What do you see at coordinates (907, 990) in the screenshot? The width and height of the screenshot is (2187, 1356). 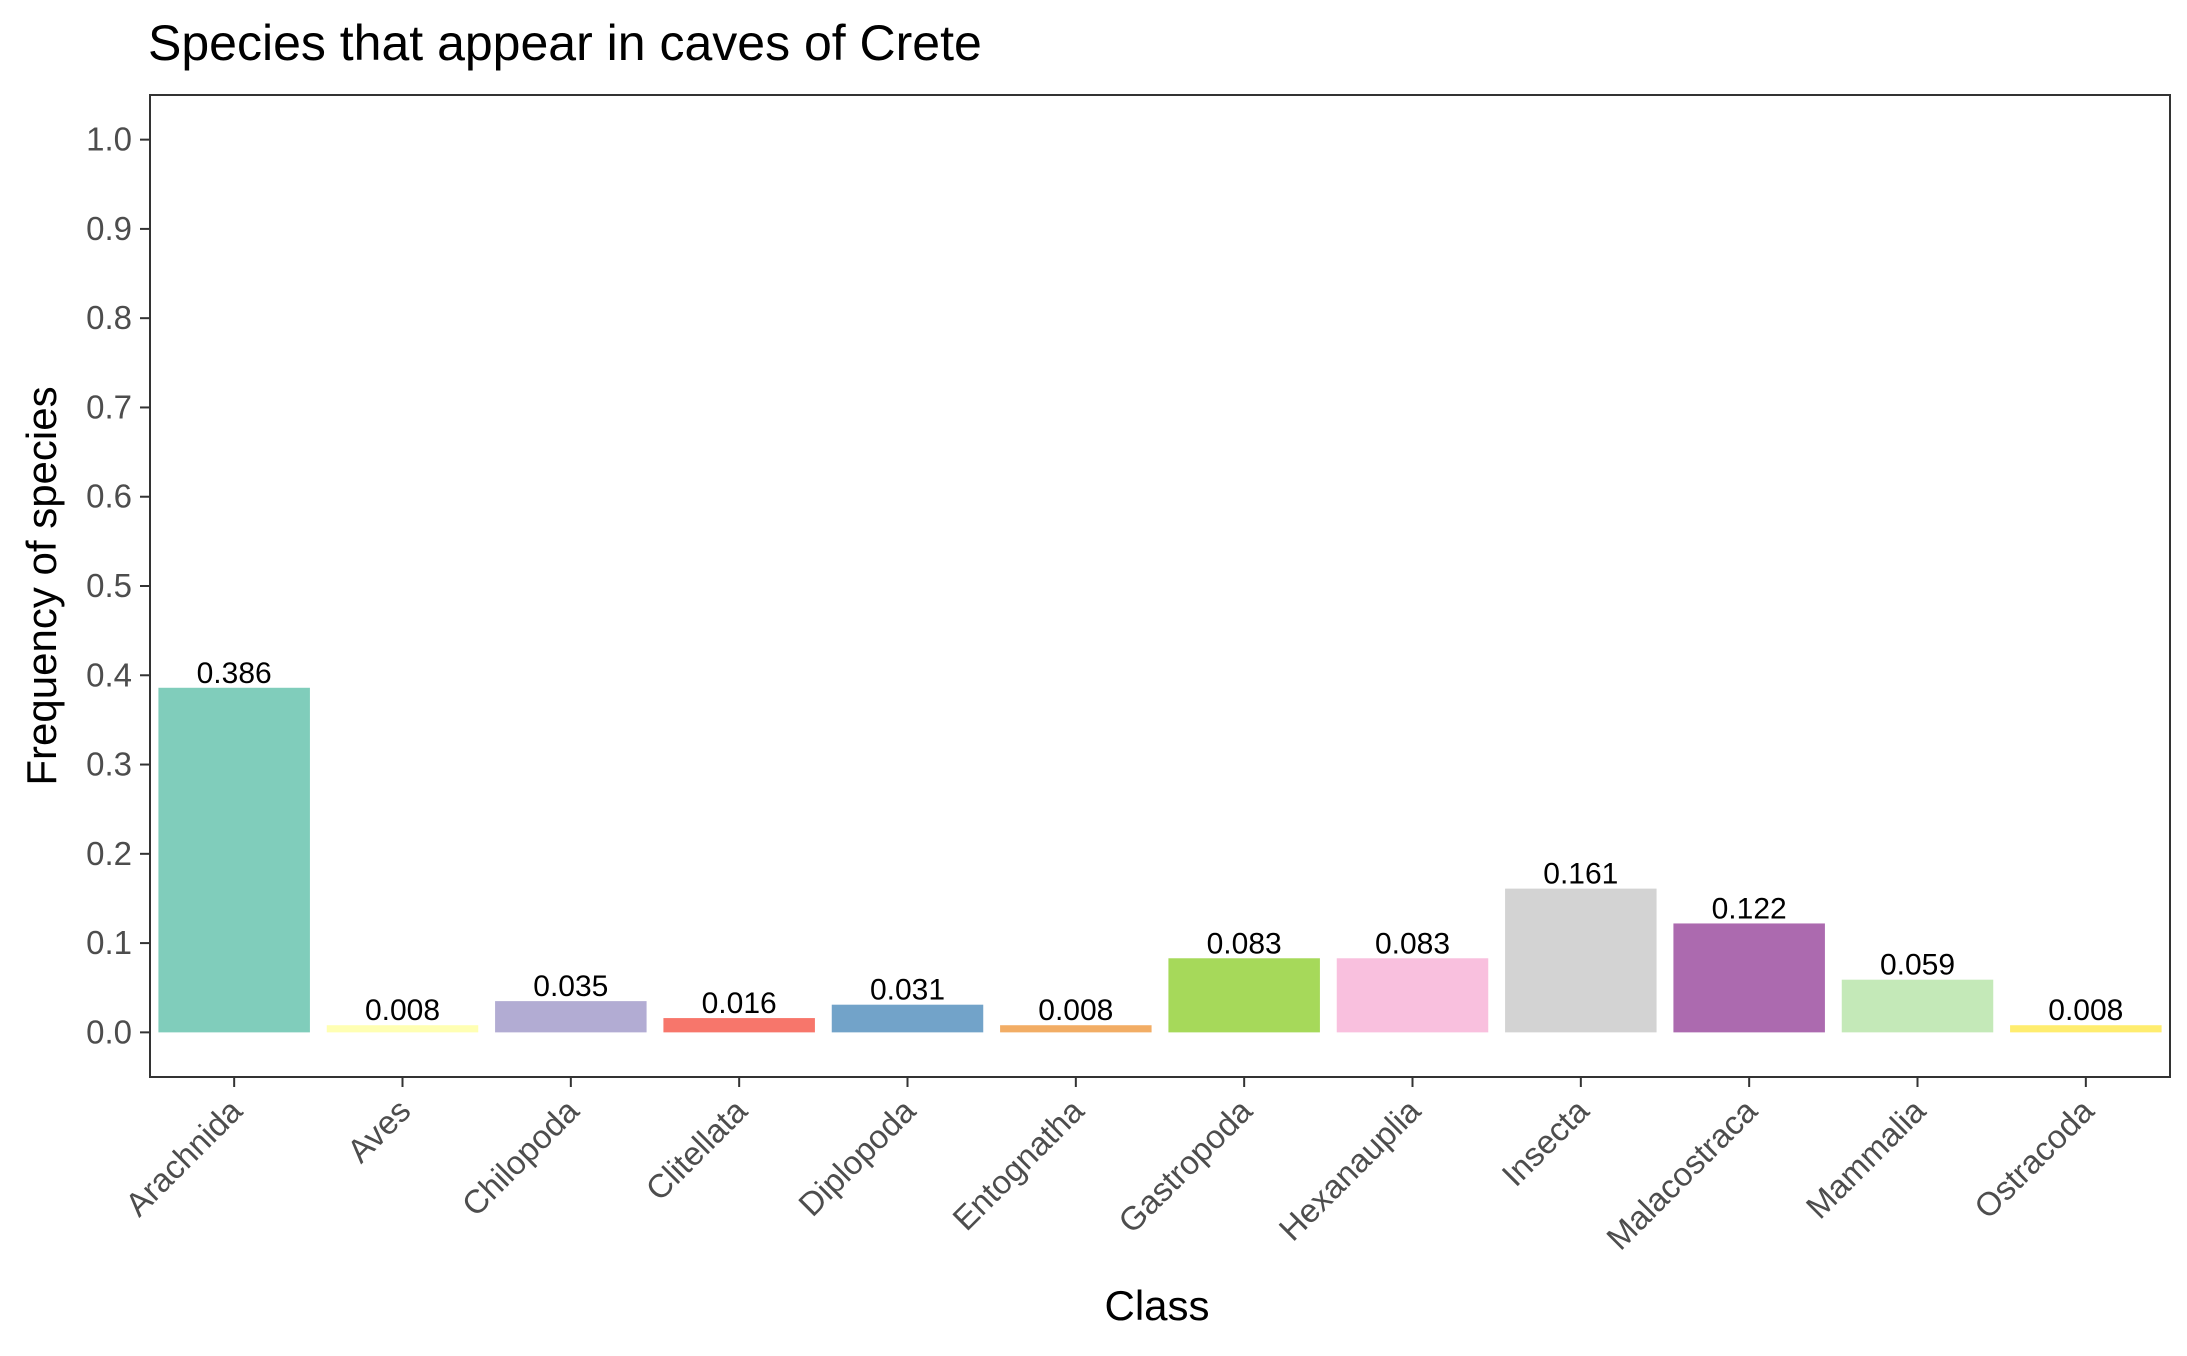 I see `bar-value-label: 0.031` at bounding box center [907, 990].